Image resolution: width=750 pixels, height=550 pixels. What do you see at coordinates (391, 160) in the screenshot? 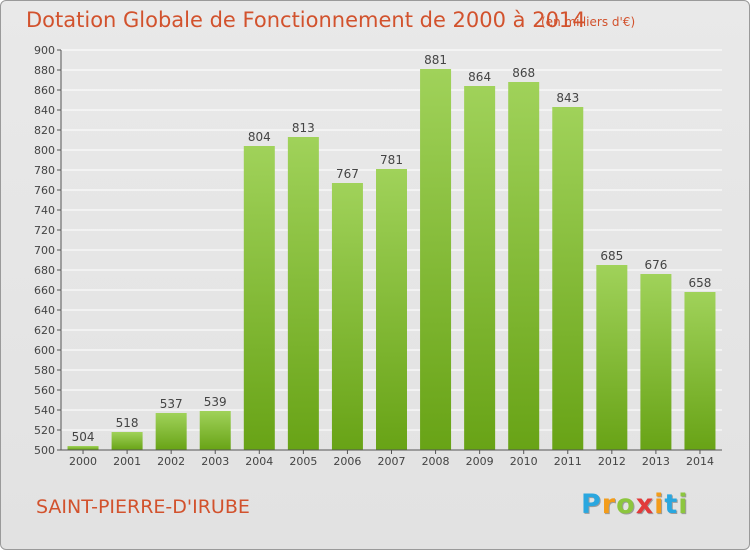
I see `bar-value-label: 781` at bounding box center [391, 160].